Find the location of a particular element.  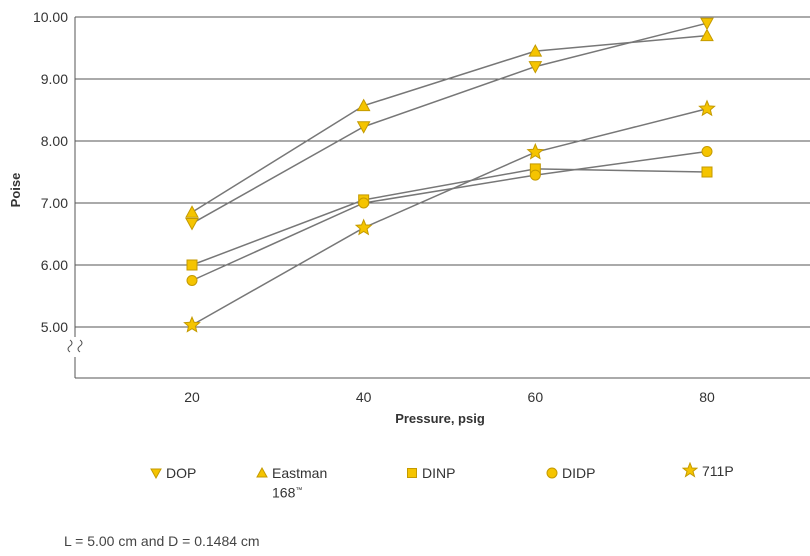

x-tick-label: 40 is located at coordinates (364, 397).